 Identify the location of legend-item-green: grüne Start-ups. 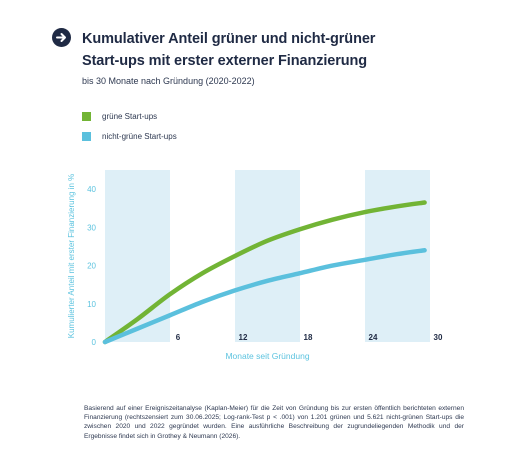
(119, 116).